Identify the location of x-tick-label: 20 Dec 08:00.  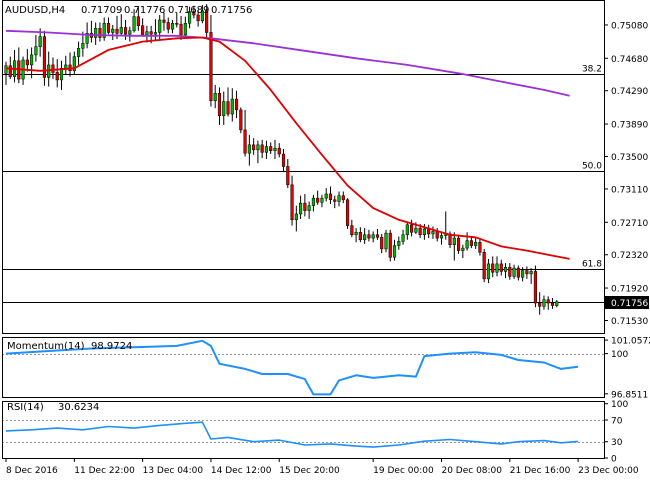
(471, 471).